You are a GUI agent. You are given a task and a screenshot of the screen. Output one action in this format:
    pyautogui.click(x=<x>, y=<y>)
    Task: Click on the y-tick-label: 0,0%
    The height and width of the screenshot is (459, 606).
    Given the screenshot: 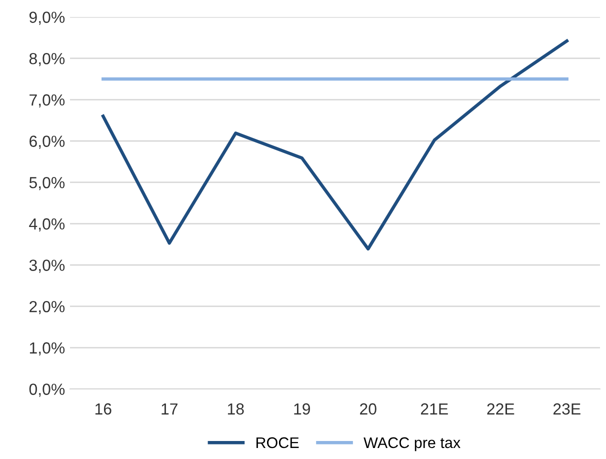 What is the action you would take?
    pyautogui.click(x=47, y=390)
    